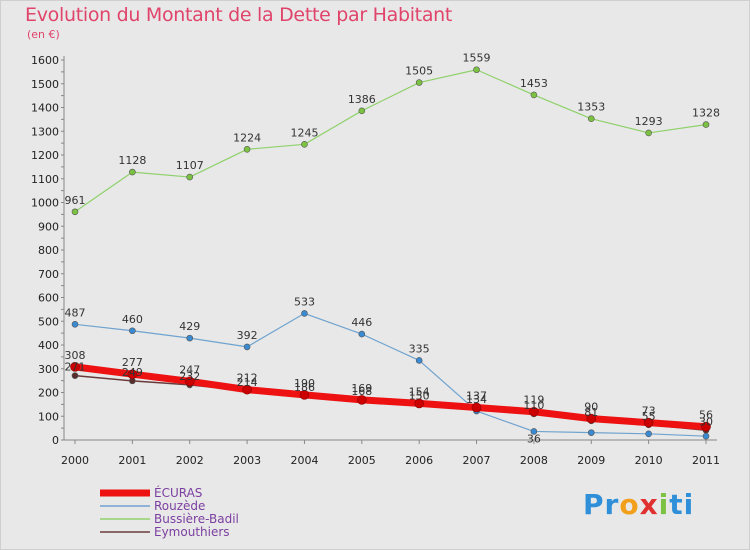 The height and width of the screenshot is (550, 750). Describe the element at coordinates (361, 388) in the screenshot. I see `data-label: 169` at that location.